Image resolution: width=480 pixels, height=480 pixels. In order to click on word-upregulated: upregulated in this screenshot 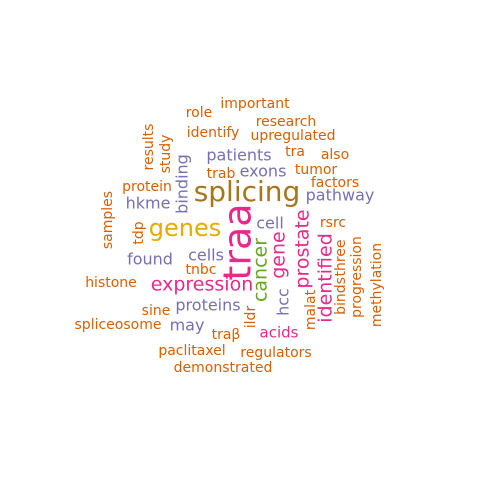, I will do `click(292, 136)`.